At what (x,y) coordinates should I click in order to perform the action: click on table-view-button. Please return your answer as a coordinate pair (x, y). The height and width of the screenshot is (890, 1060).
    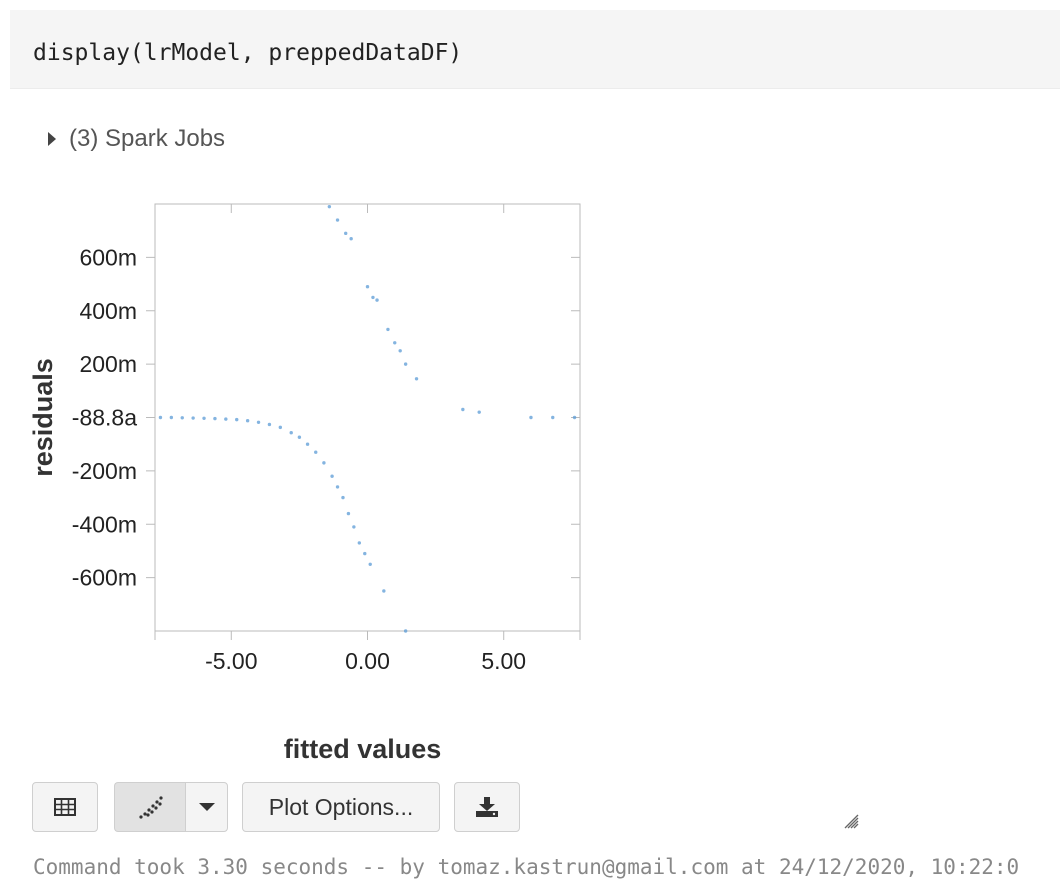
    Looking at the image, I should click on (65, 807).